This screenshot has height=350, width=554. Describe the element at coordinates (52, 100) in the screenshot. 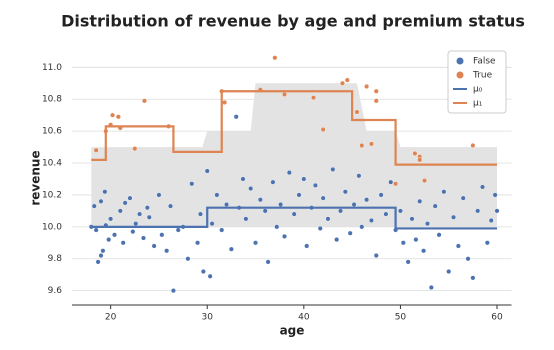

I see `y-tick-label: 10.8` at that location.